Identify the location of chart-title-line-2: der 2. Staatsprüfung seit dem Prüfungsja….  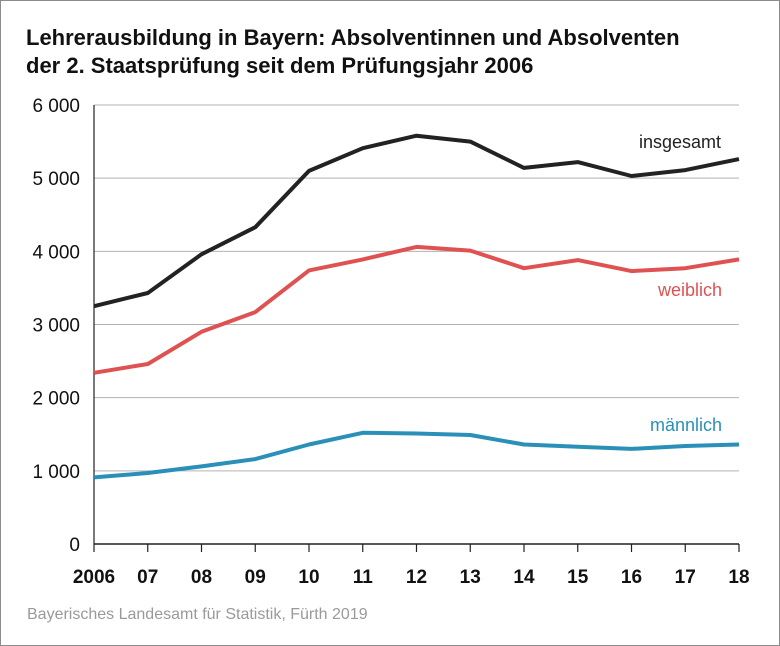
(280, 65).